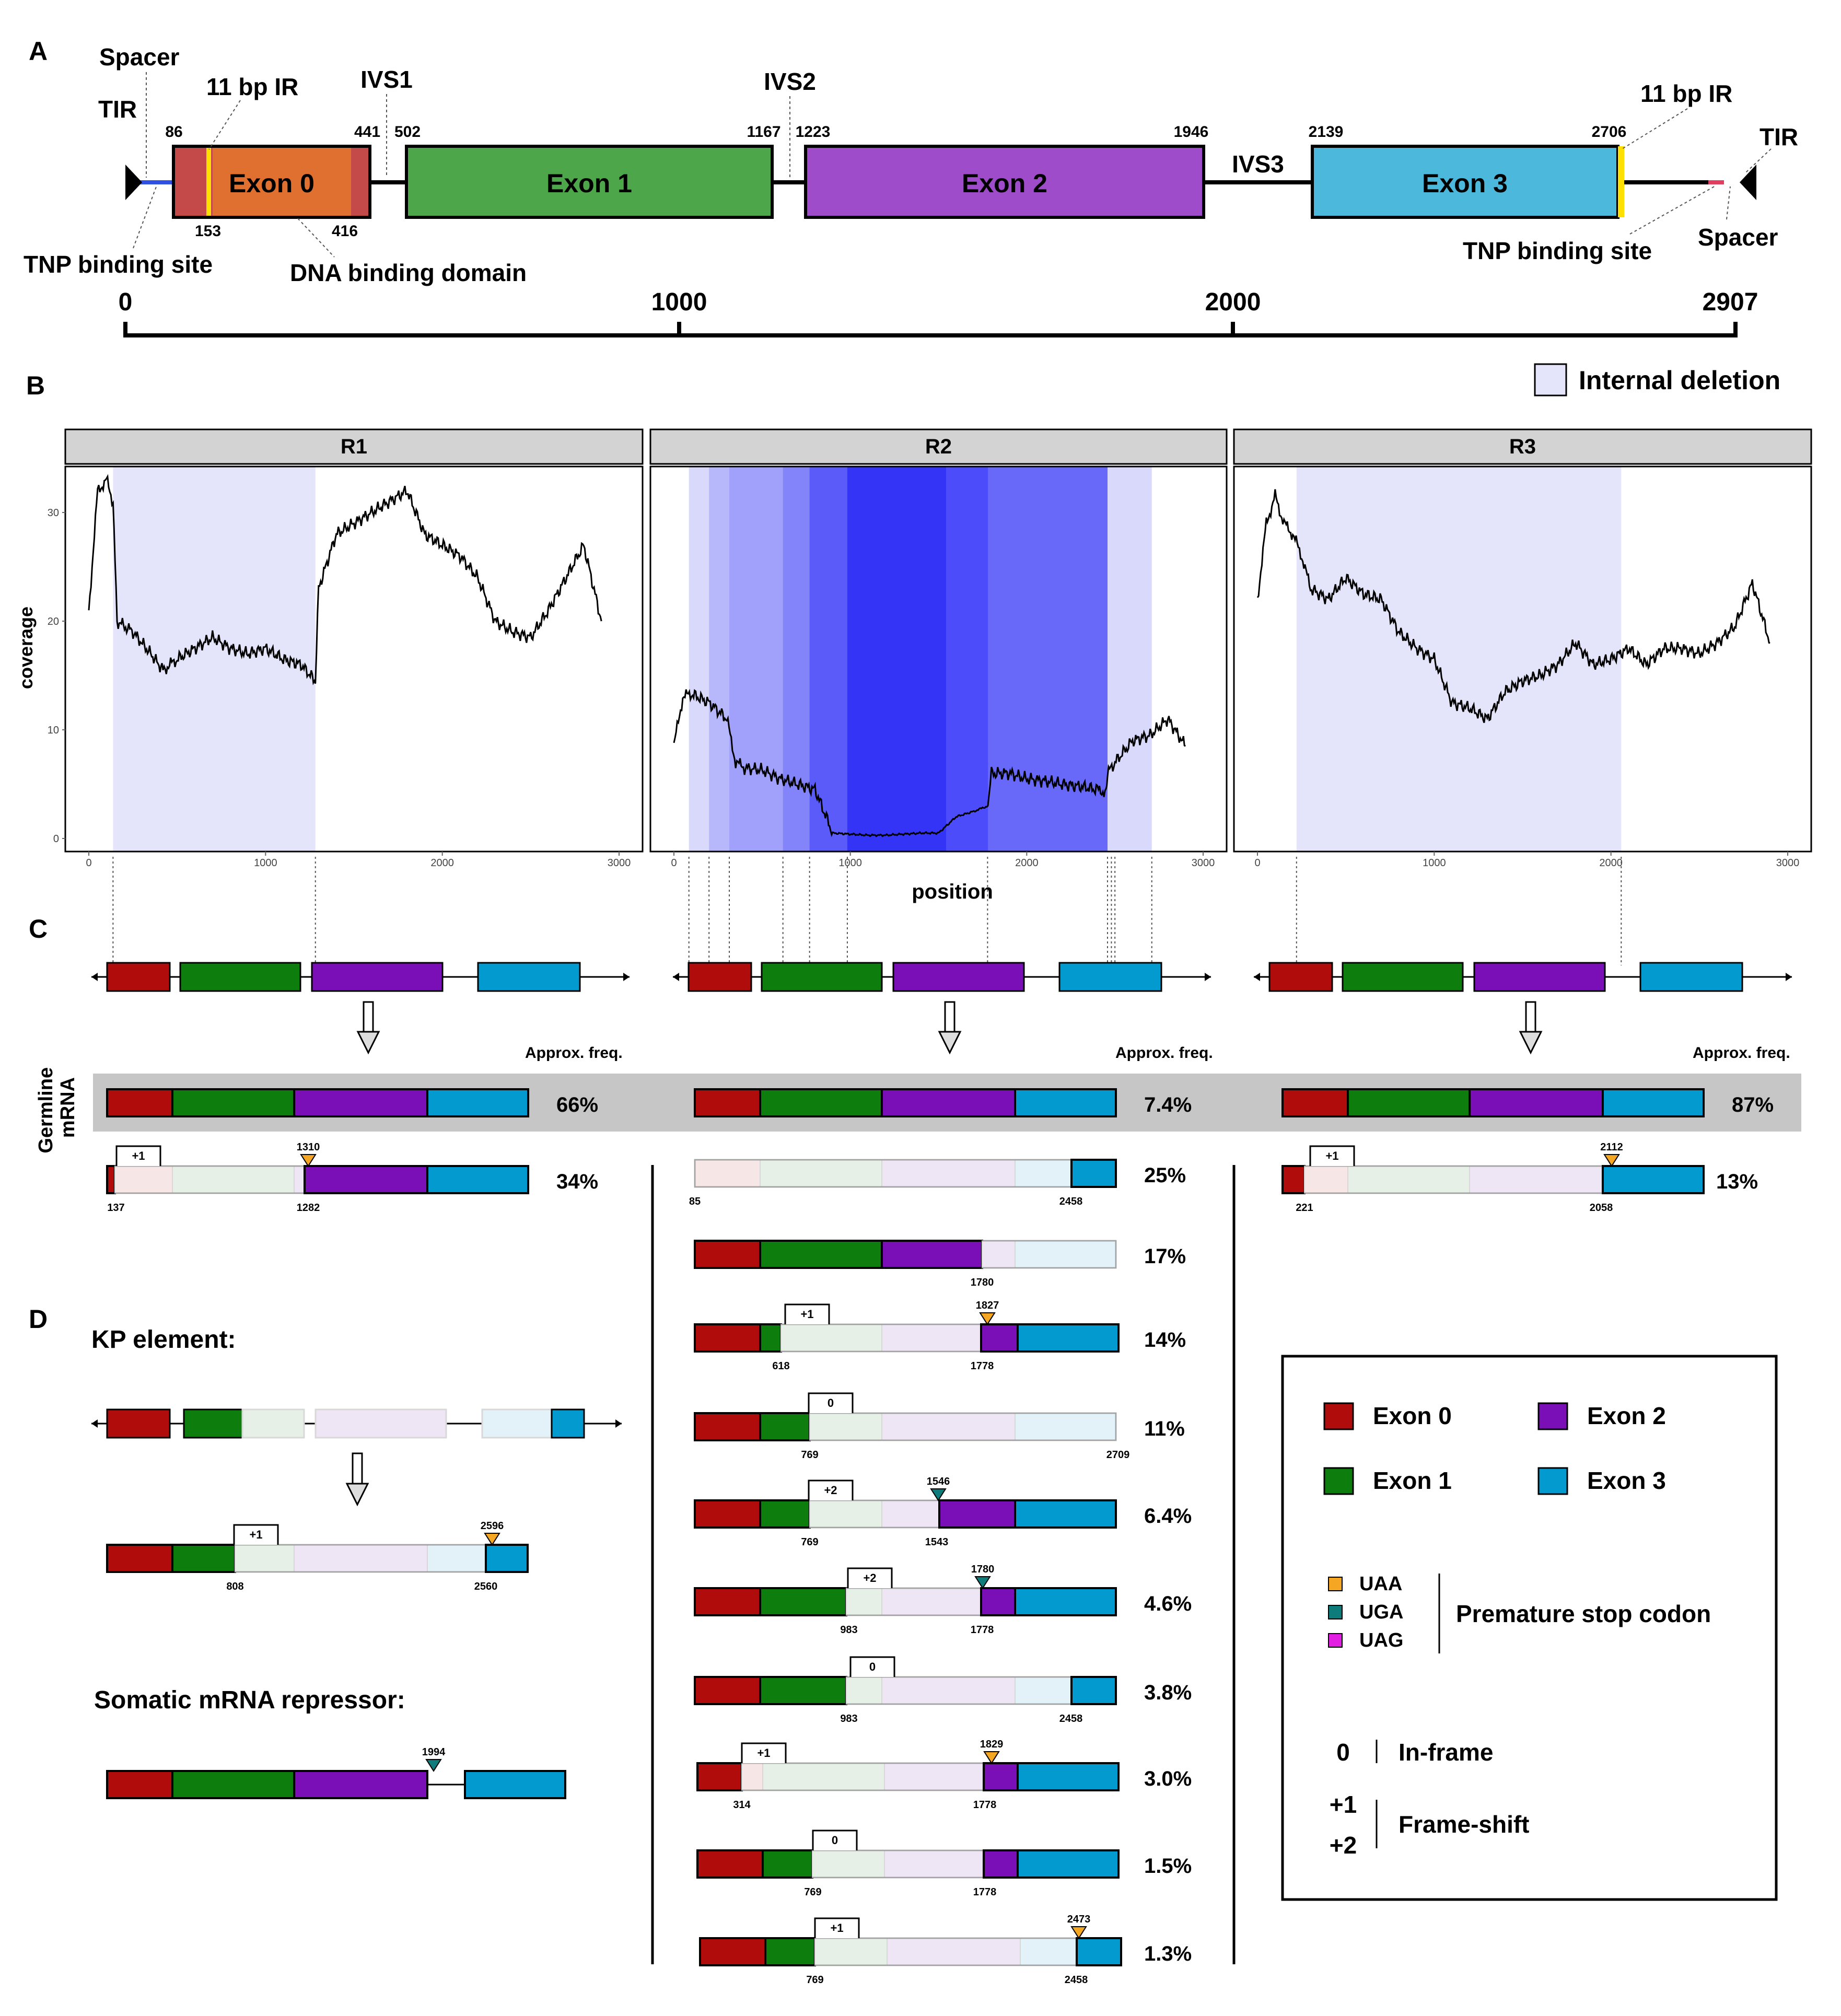 The height and width of the screenshot is (2016, 1841). I want to click on r2-genome-exon0, so click(720, 977).